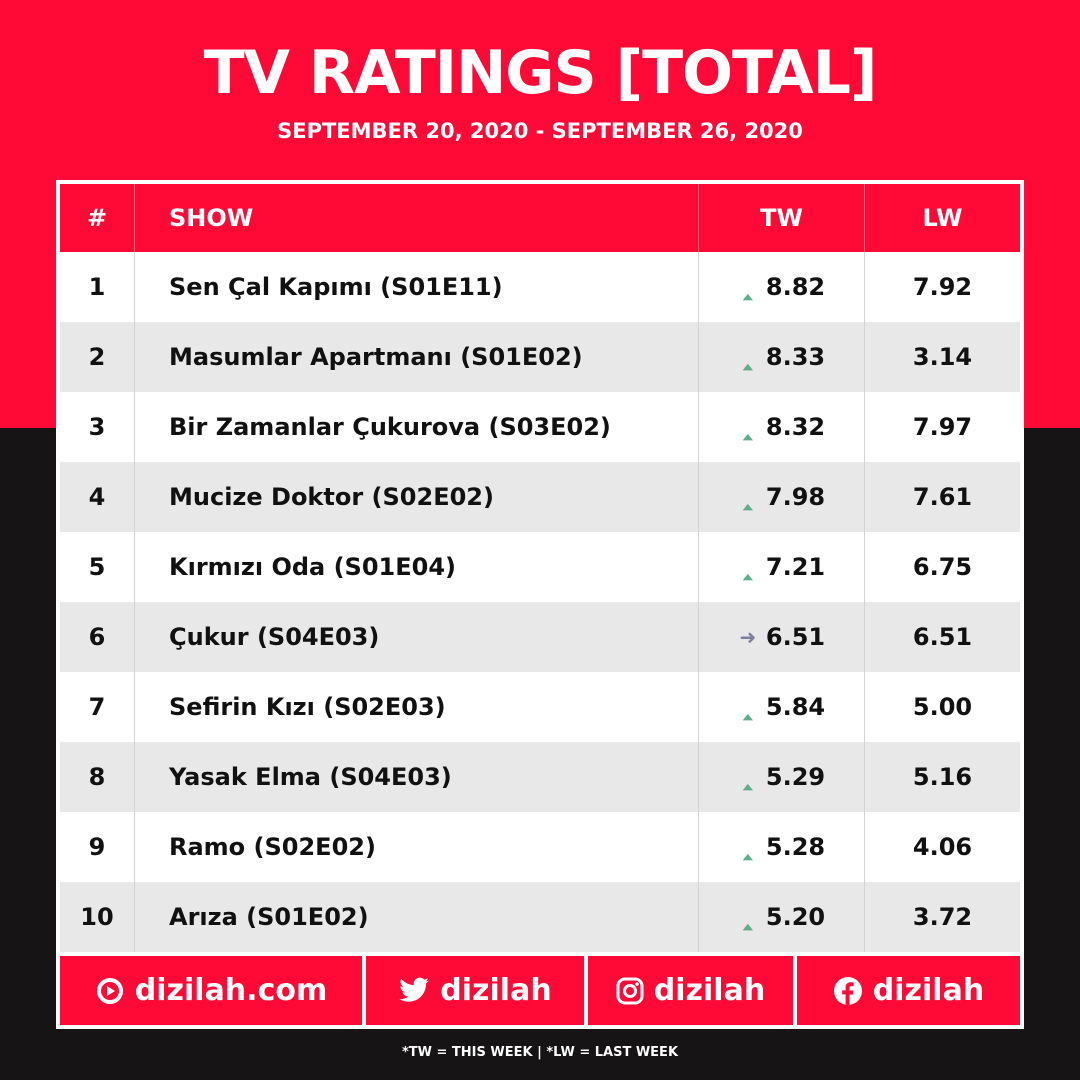 The image size is (1080, 1080). I want to click on this-week-cell: 🢑 8.33, so click(781, 357).